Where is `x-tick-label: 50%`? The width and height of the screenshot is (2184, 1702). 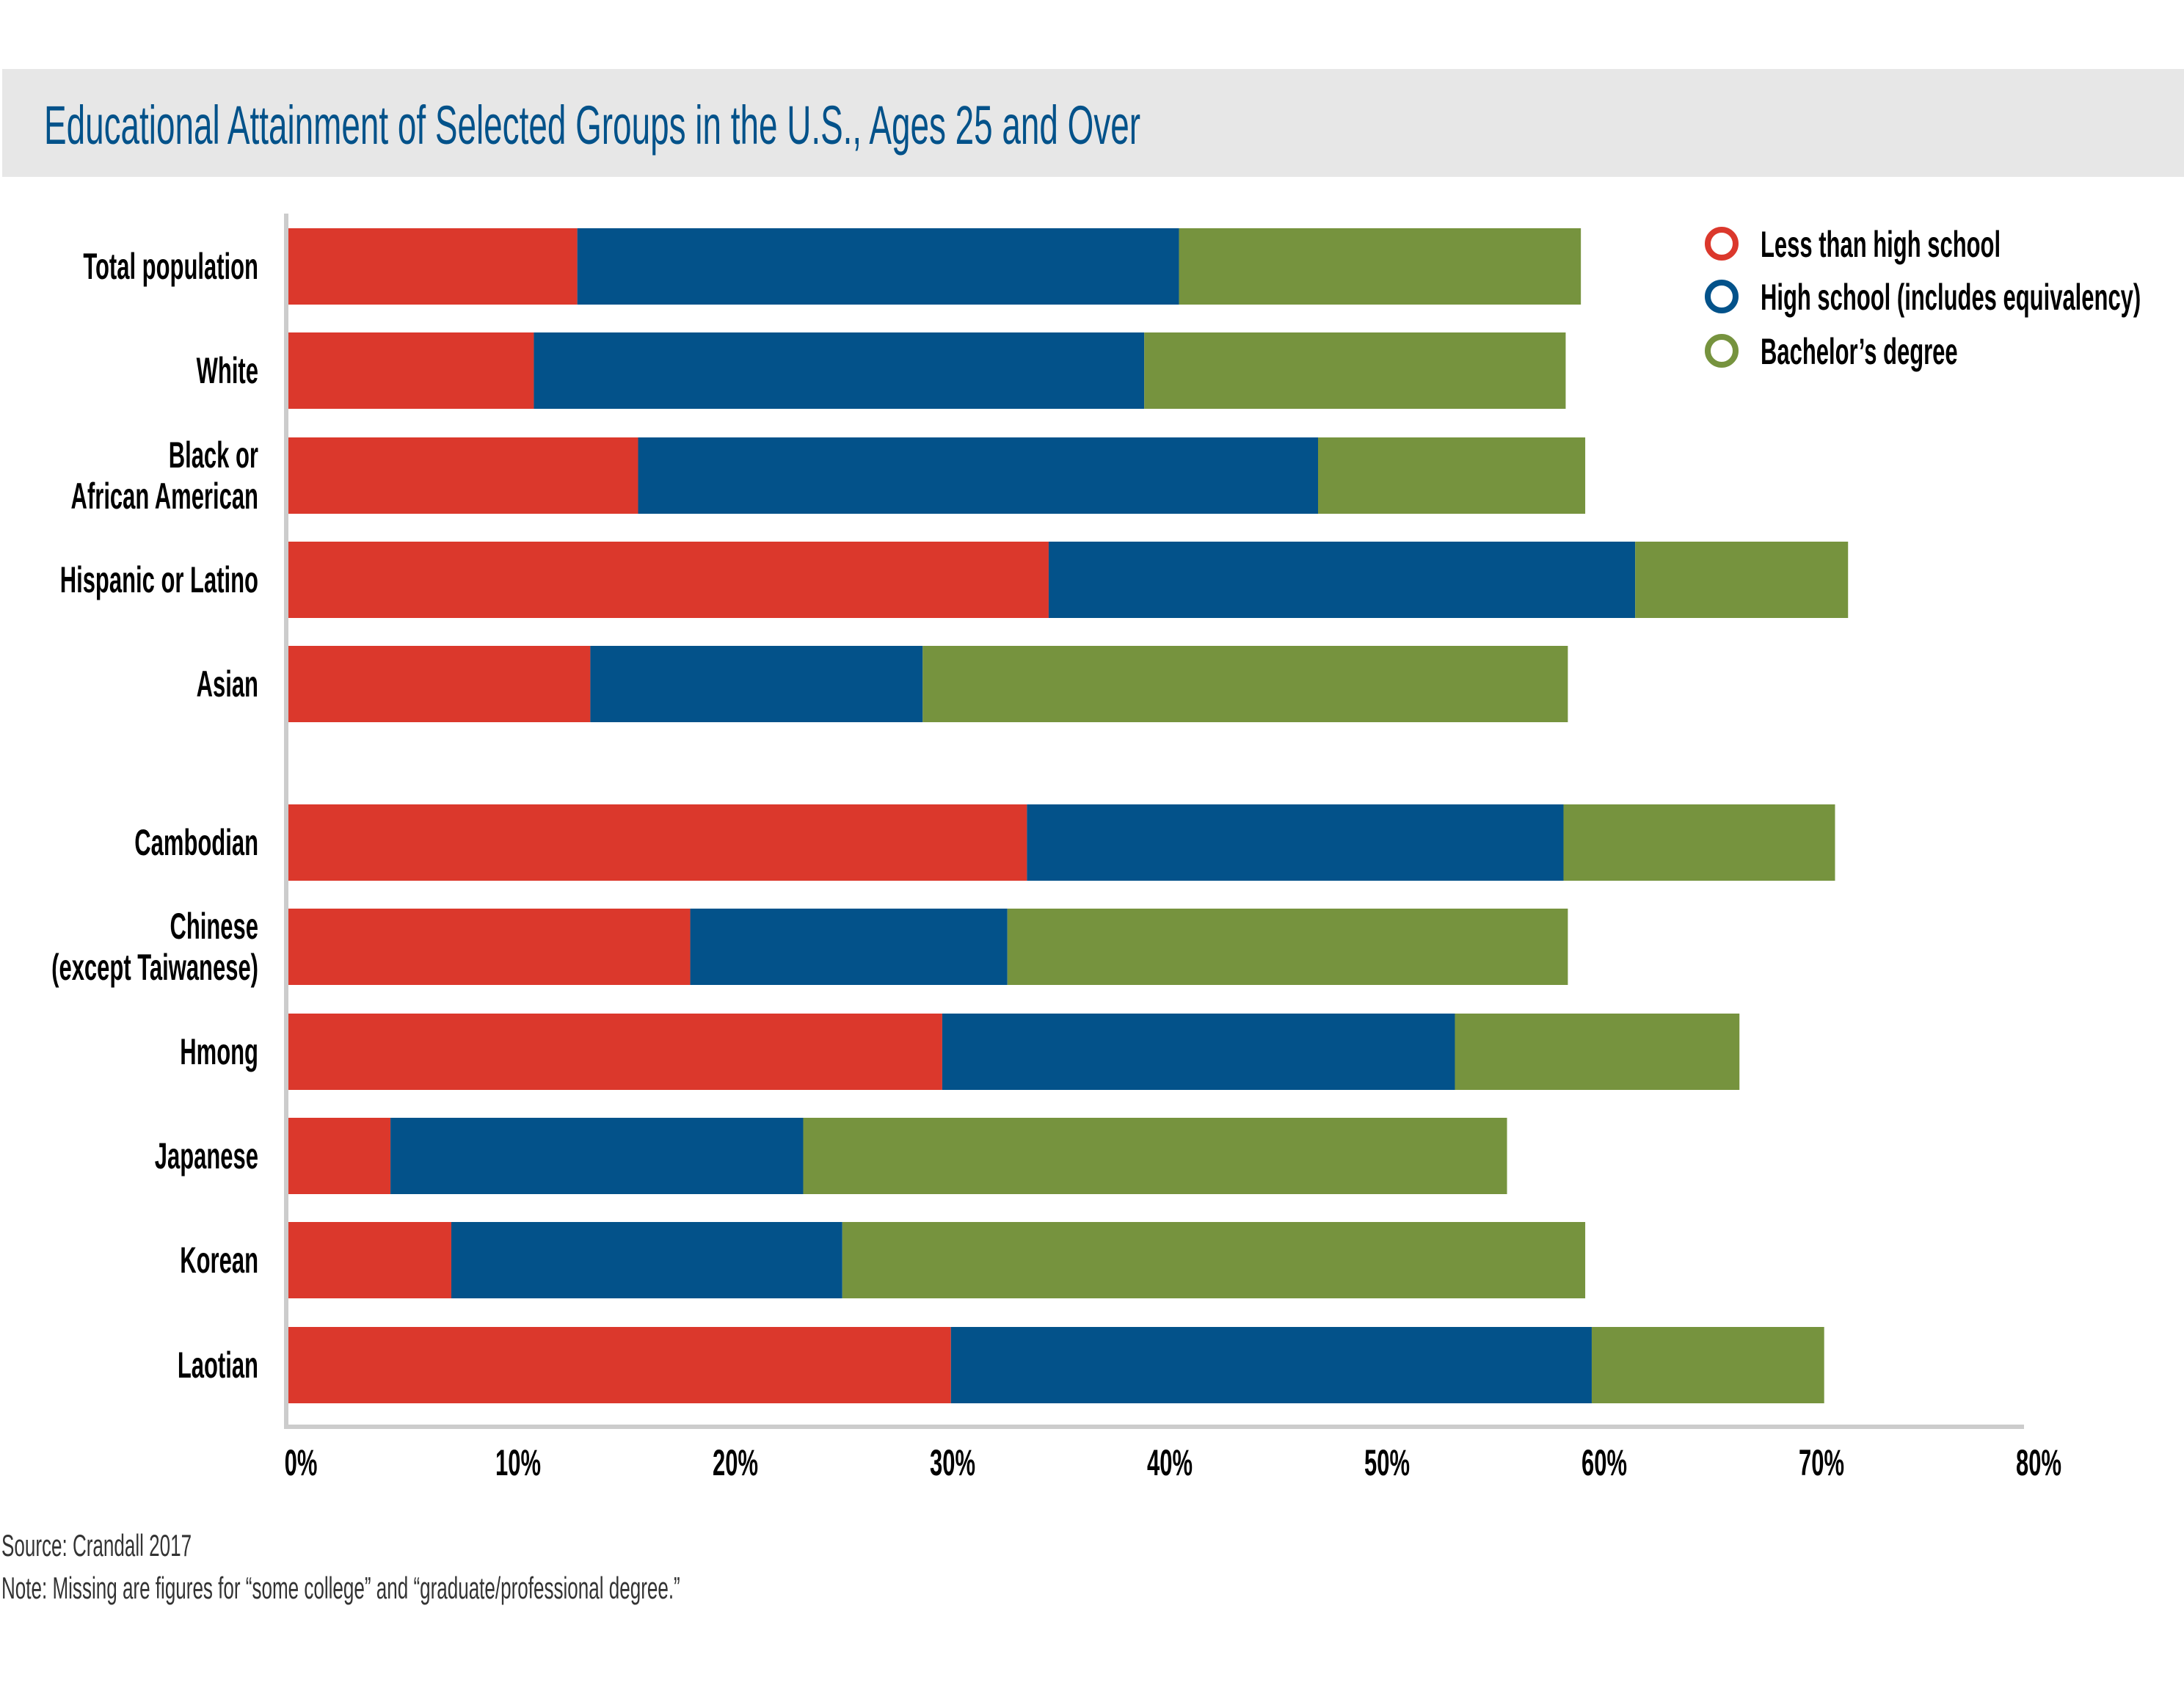 x-tick-label: 50% is located at coordinates (1387, 1462).